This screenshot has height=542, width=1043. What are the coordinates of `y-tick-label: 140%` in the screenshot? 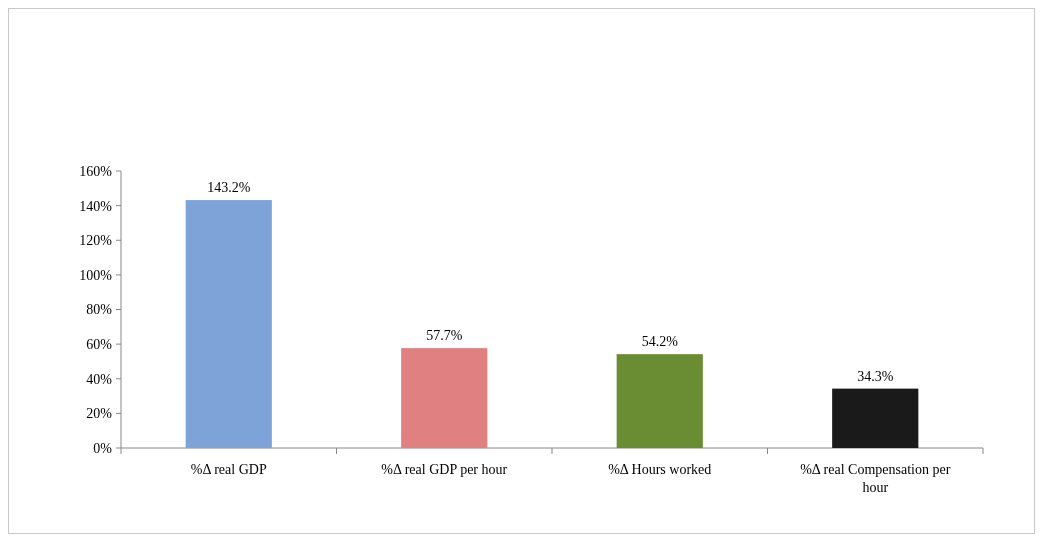 It's located at (96, 206).